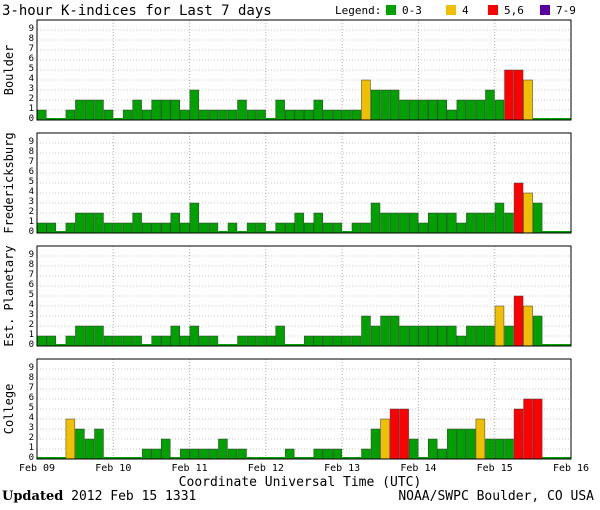  What do you see at coordinates (514, 10) in the screenshot?
I see `legend-entry-2: 5,6` at bounding box center [514, 10].